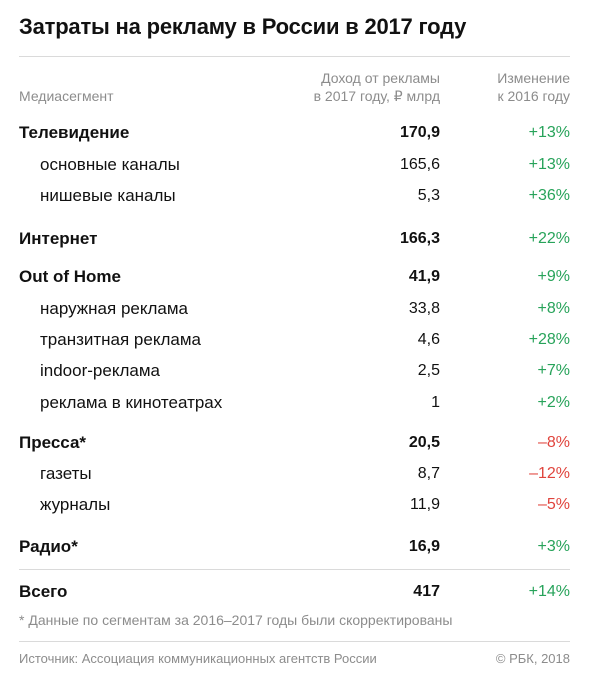 The width and height of the screenshot is (590, 679). What do you see at coordinates (533, 87) in the screenshot?
I see `column-header-change: Изменение к 2016 году` at bounding box center [533, 87].